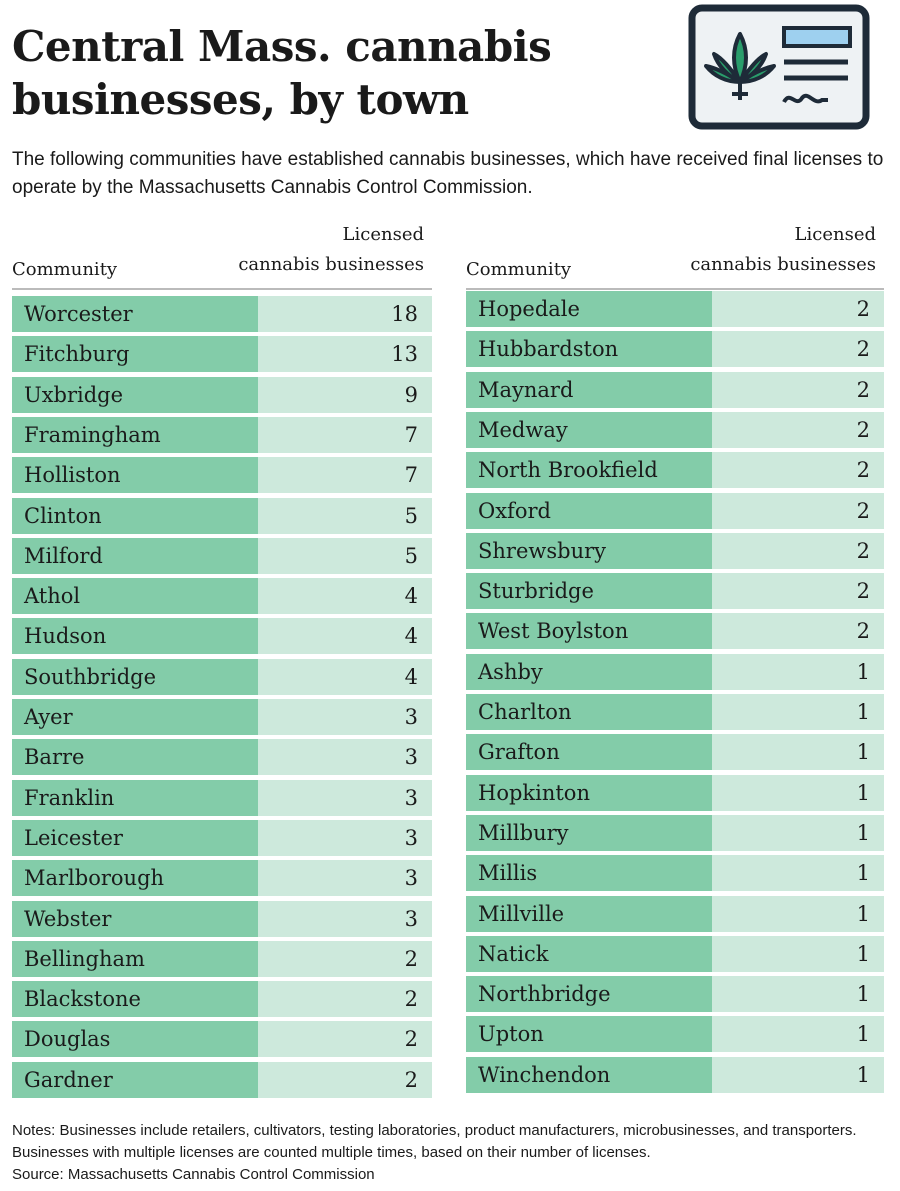  Describe the element at coordinates (135, 797) in the screenshot. I see `community-name: Franklin` at that location.